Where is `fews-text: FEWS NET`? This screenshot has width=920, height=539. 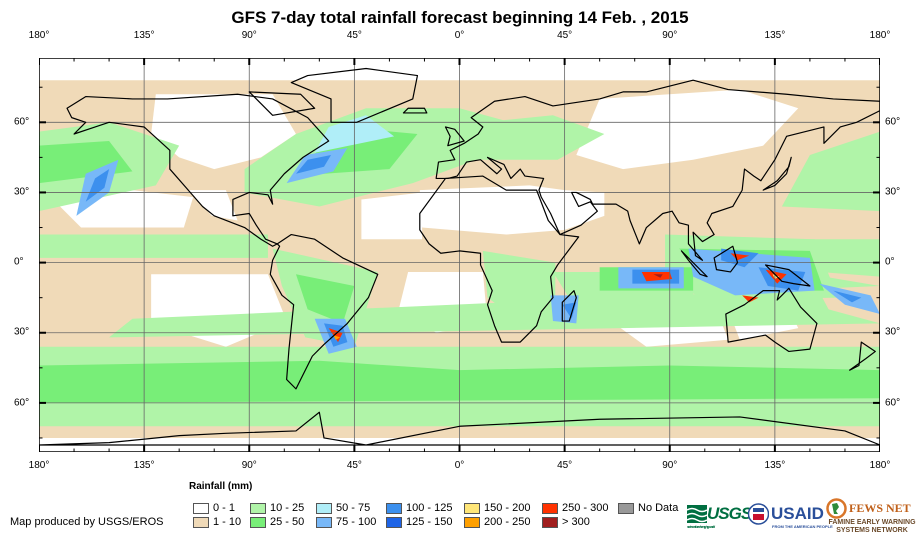
fews-text: FEWS NET is located at coordinates (880, 507).